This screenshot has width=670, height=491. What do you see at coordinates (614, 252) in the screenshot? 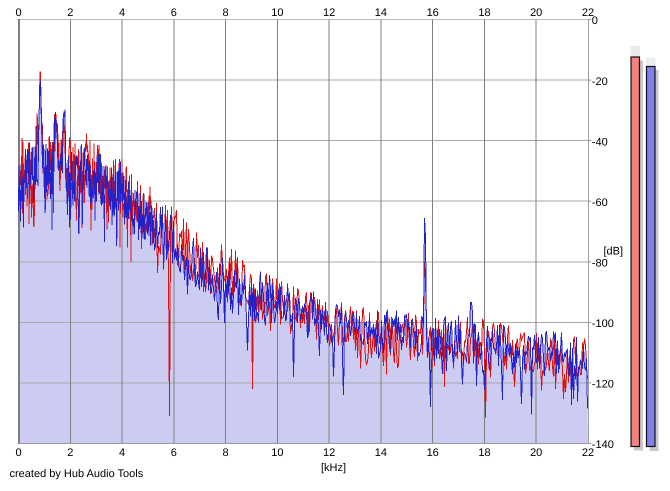
I see `svg-text: [dB]` at bounding box center [614, 252].